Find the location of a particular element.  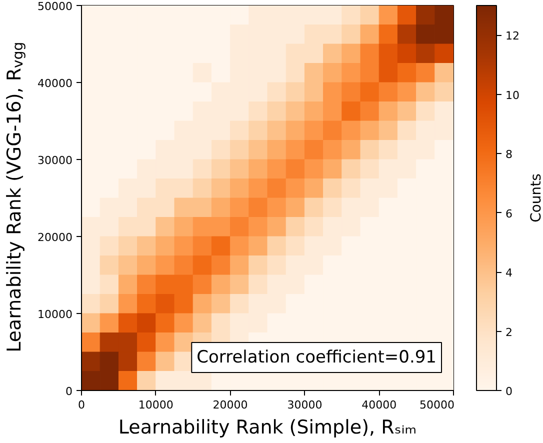

x-tick-label: 0 is located at coordinates (81, 405).